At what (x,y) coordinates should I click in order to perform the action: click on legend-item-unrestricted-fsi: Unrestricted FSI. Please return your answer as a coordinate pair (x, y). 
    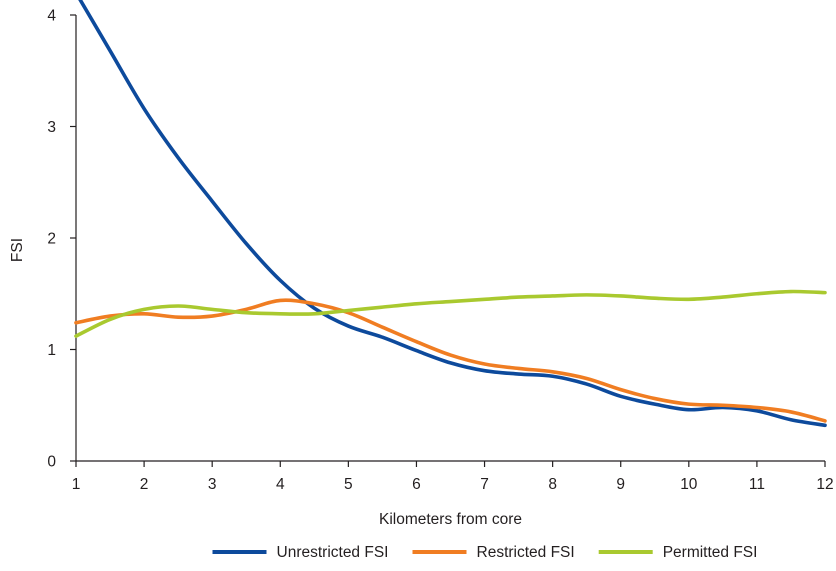
    Looking at the image, I should click on (300, 552).